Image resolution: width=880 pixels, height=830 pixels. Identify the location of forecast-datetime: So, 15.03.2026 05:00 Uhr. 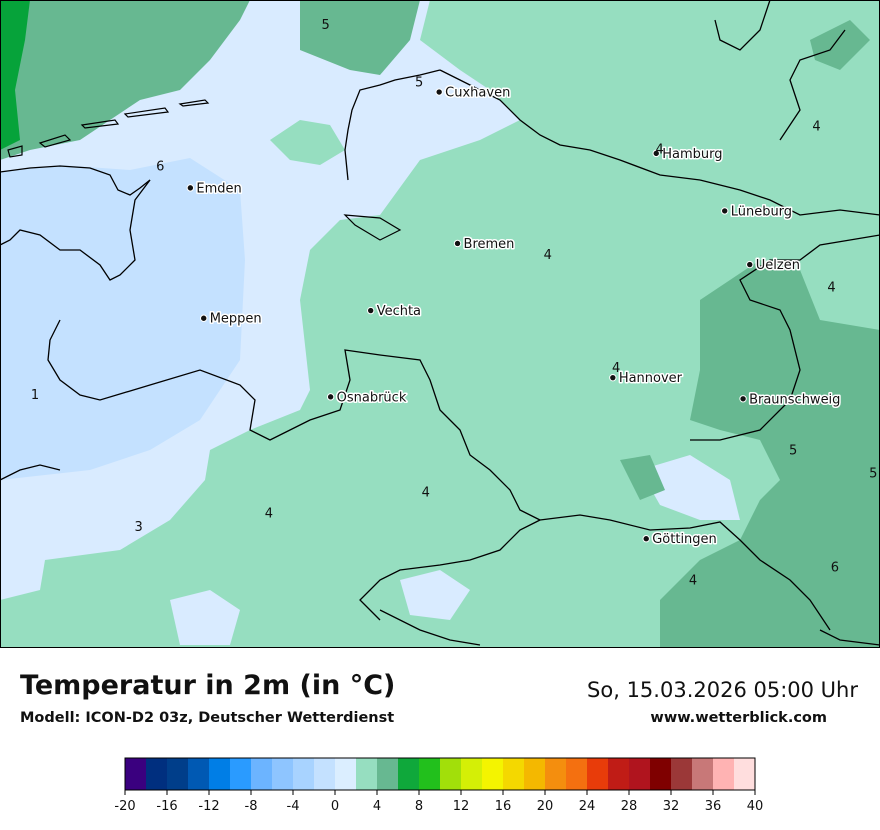
(722, 690).